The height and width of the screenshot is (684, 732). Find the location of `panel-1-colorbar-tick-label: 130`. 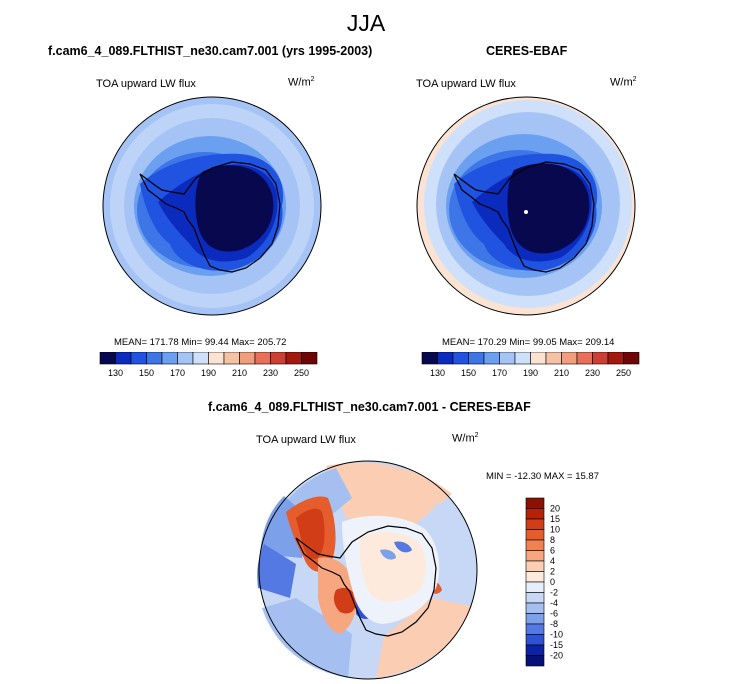

panel-1-colorbar-tick-label: 130 is located at coordinates (115, 373).